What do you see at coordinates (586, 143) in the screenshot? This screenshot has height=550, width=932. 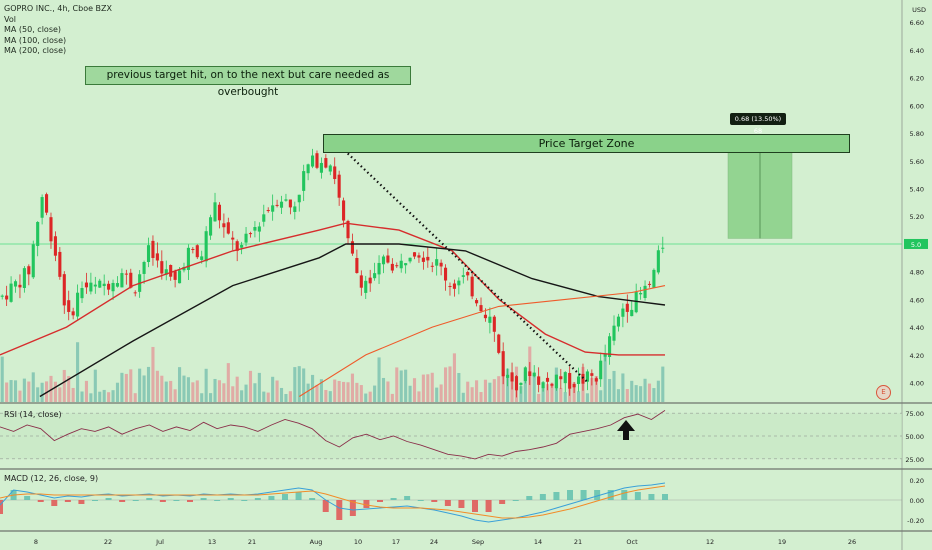 I see `price-target-zone: Price Target Zone` at bounding box center [586, 143].